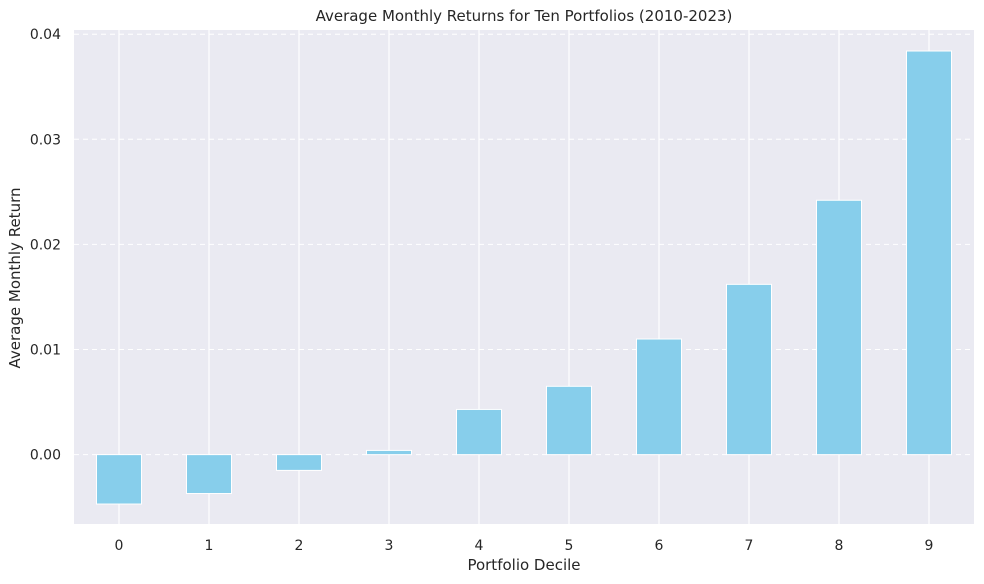 This screenshot has height=584, width=984. Describe the element at coordinates (45, 140) in the screenshot. I see `y-tick-label: 0.03` at that location.